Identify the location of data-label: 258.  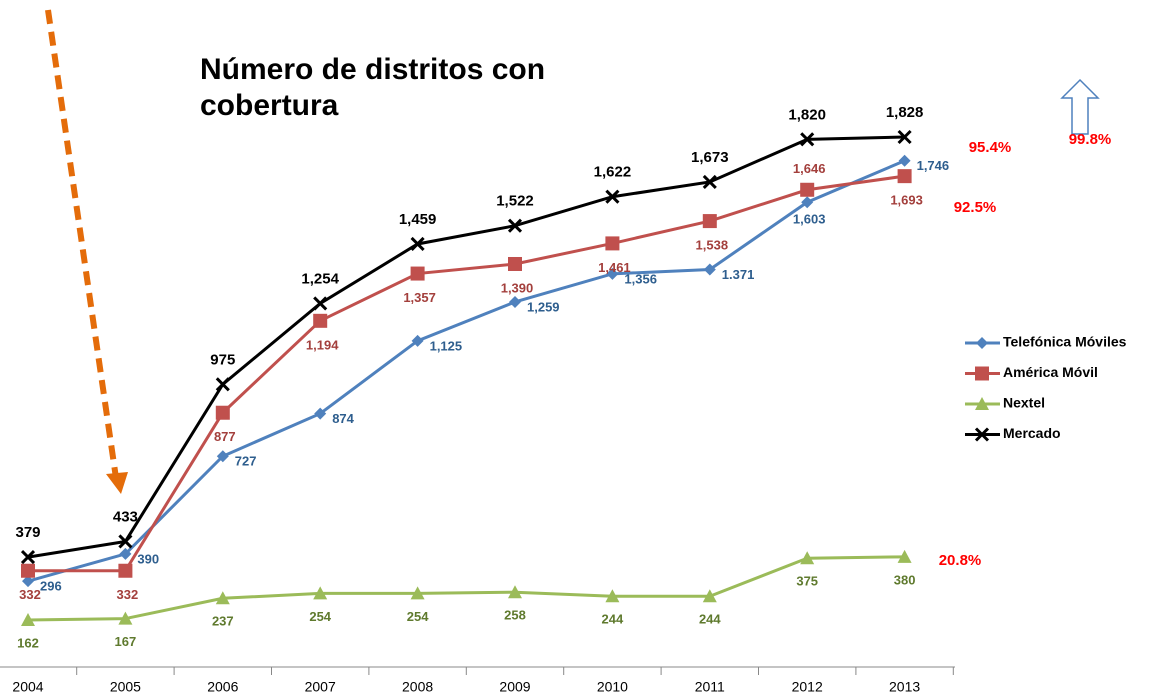
(515, 615).